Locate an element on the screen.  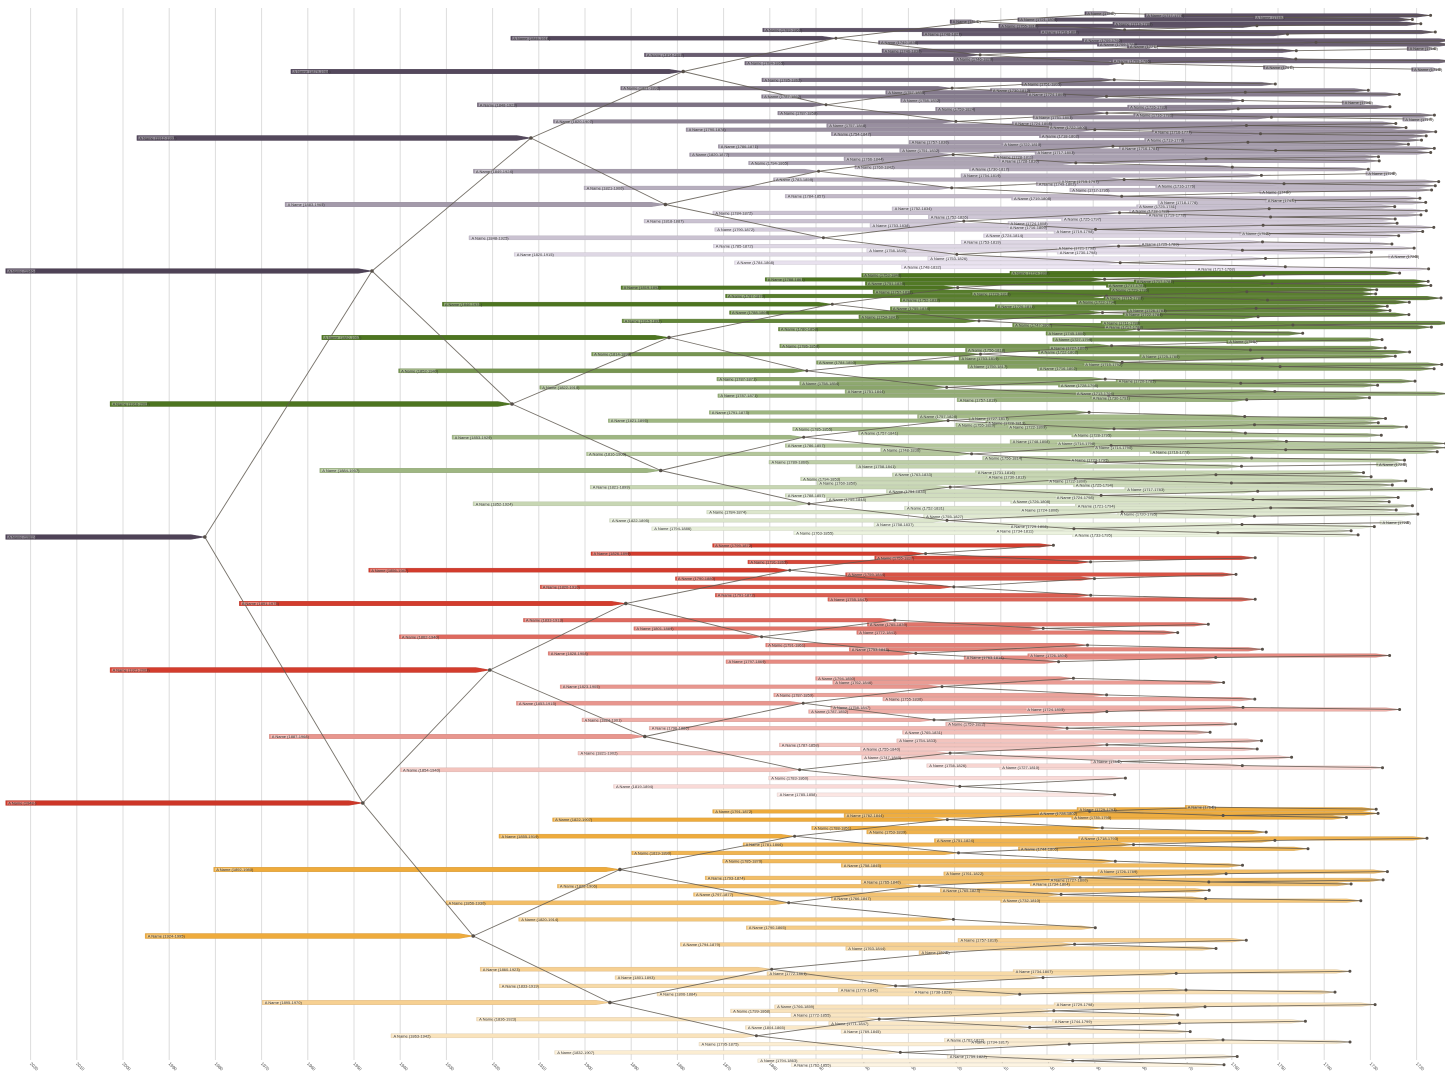
svg-text: A Name (1892-1980) is located at coordinates (235, 869).